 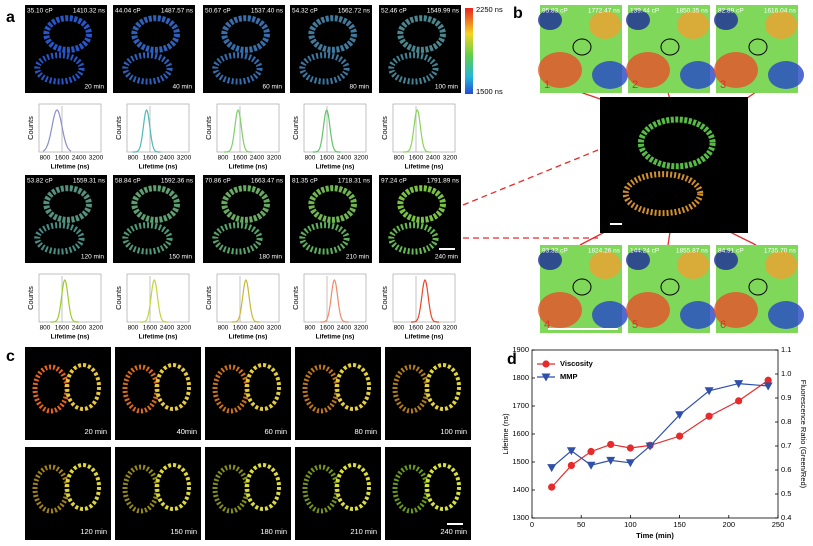 What do you see at coordinates (305, 181) in the screenshot?
I see `viscosity-label: 81.35 cP` at bounding box center [305, 181].